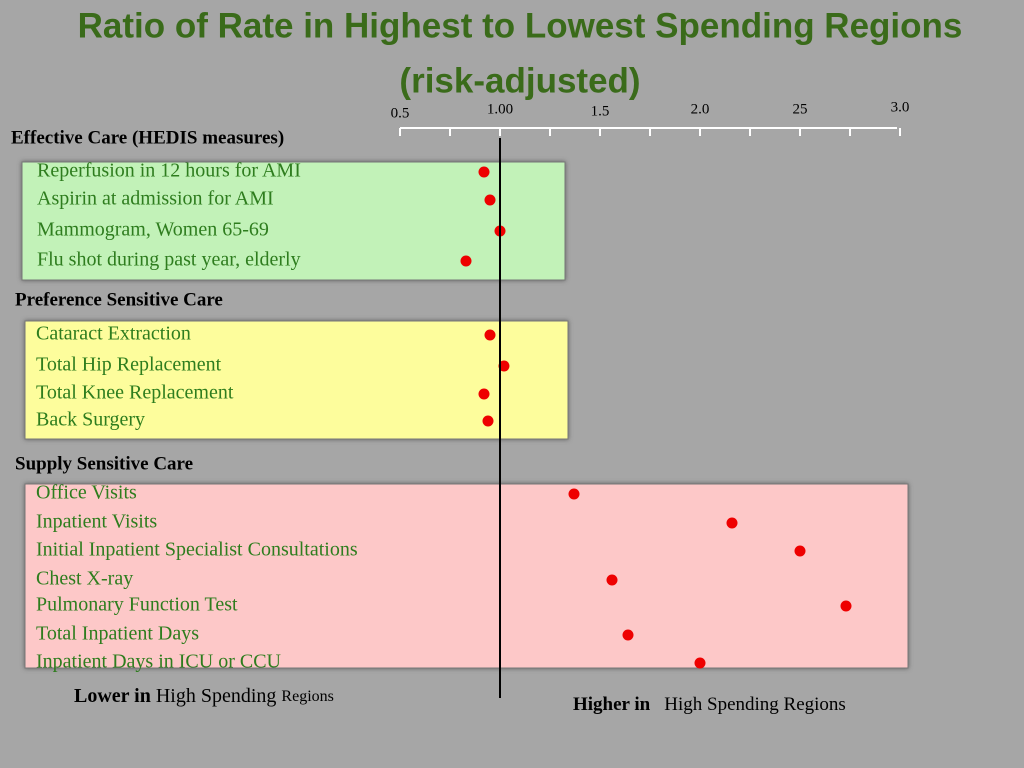 The image size is (1024, 768). I want to click on footer-left-small: Regions, so click(307, 696).